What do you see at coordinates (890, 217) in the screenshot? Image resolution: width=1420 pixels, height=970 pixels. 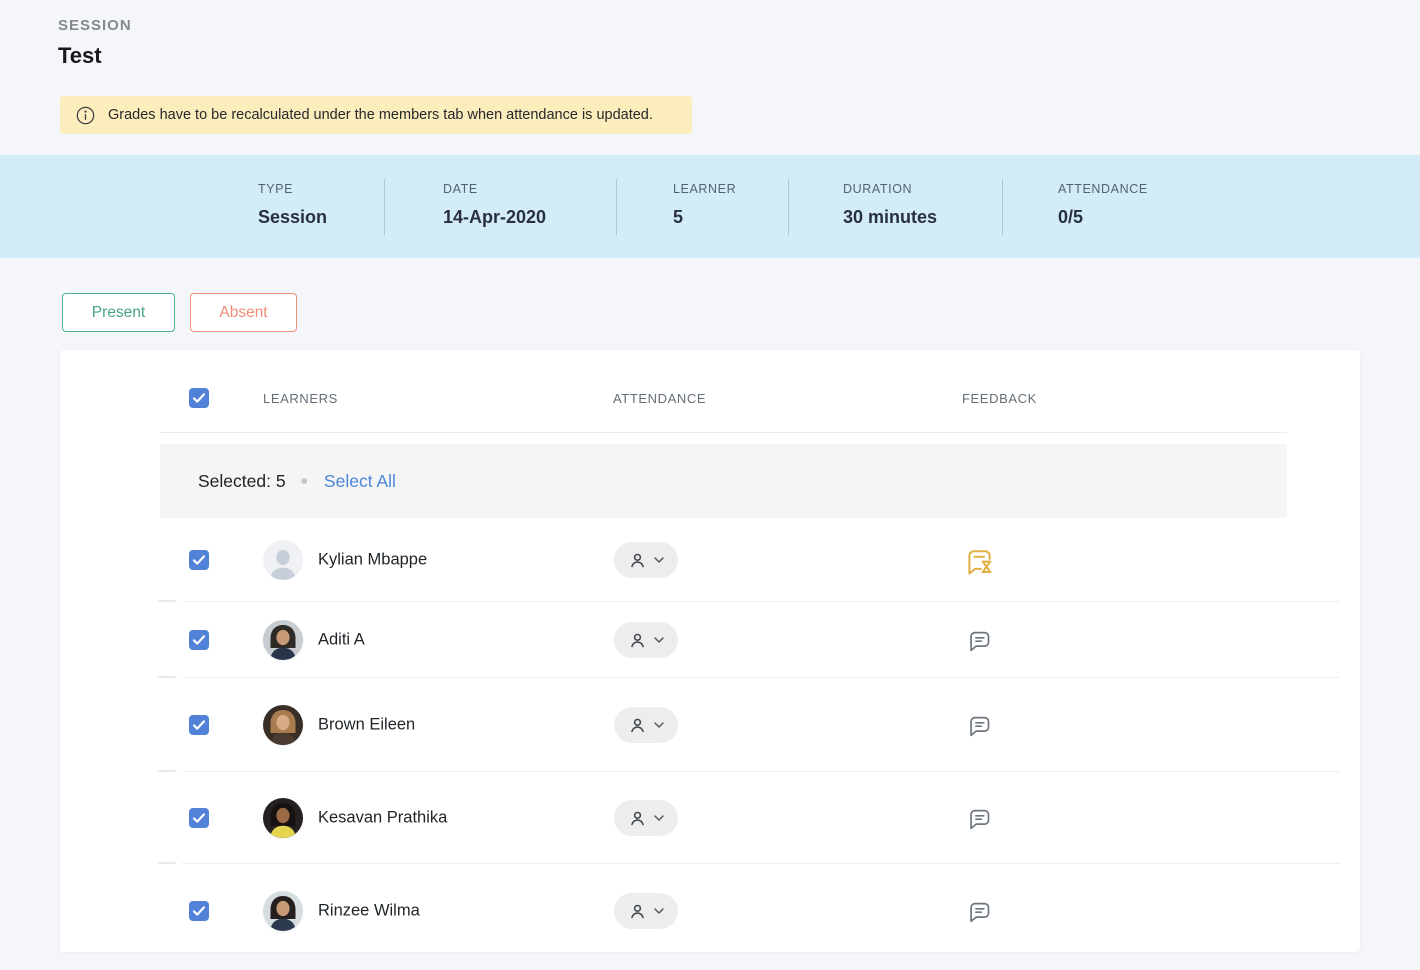 I see `summary-duration-value: 30 minutes` at bounding box center [890, 217].